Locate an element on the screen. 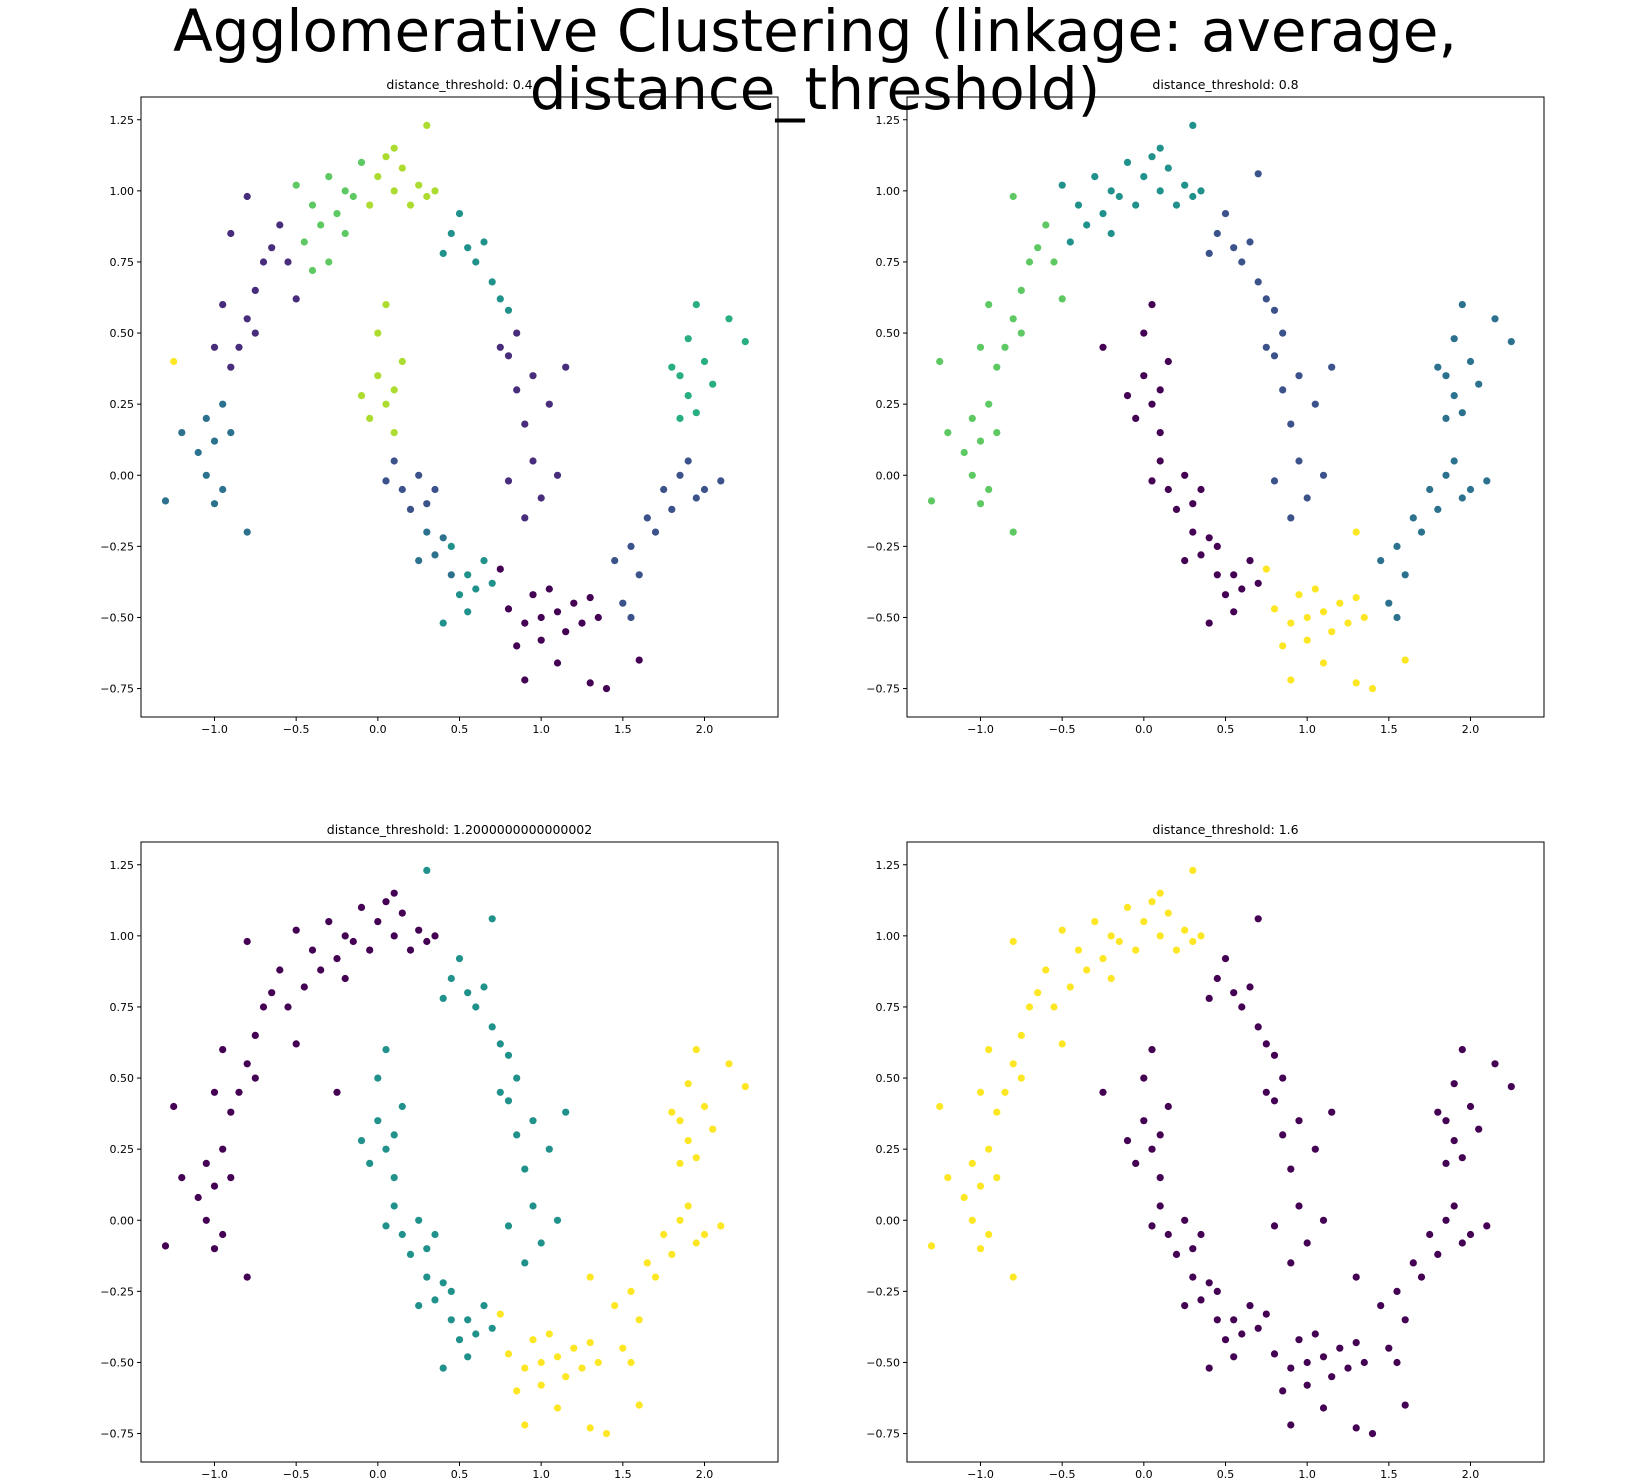 This screenshot has height=1480, width=1630. data-points is located at coordinates (1221, 407).